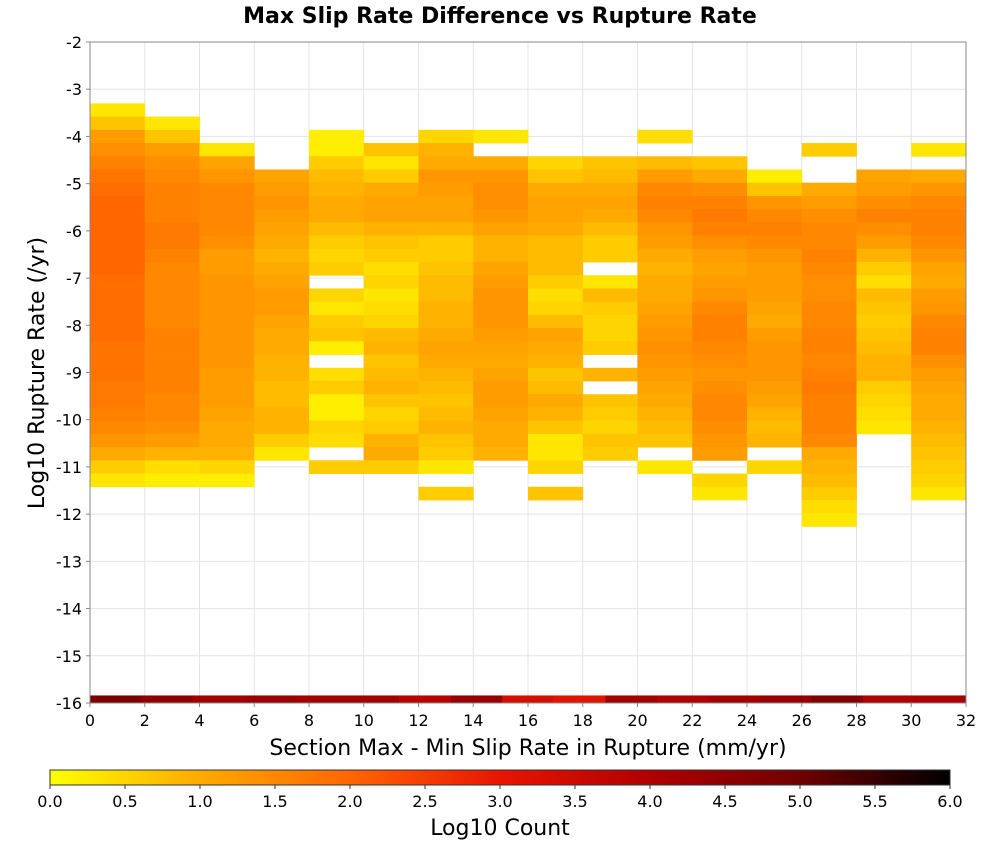 The image size is (1000, 850). Describe the element at coordinates (199, 720) in the screenshot. I see `x-tick-label: 4` at that location.